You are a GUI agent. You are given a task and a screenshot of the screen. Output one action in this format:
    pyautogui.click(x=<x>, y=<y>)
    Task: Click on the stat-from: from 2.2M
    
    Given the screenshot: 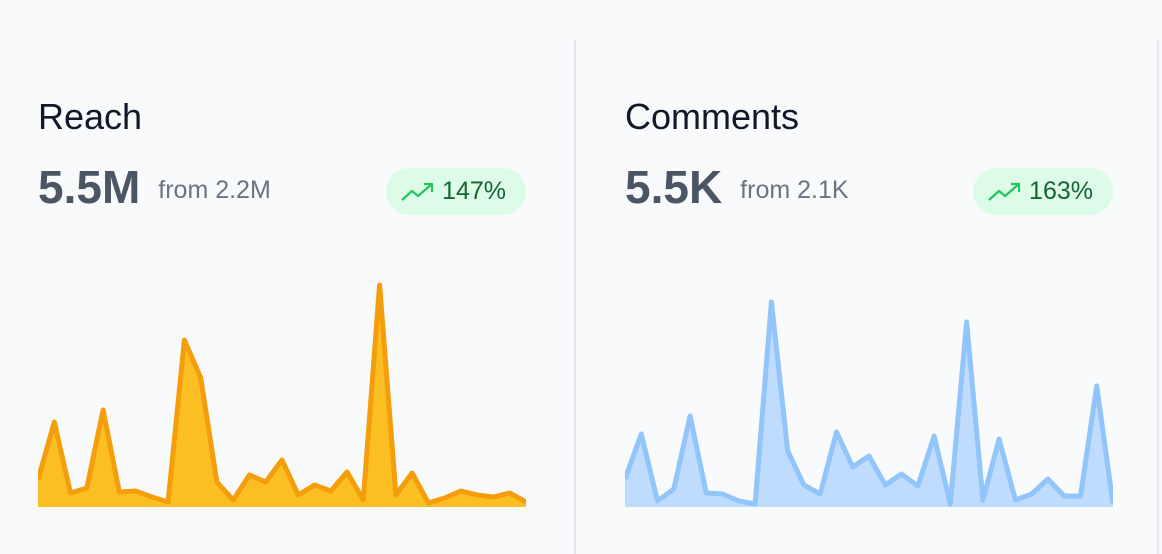 What is the action you would take?
    pyautogui.click(x=214, y=190)
    